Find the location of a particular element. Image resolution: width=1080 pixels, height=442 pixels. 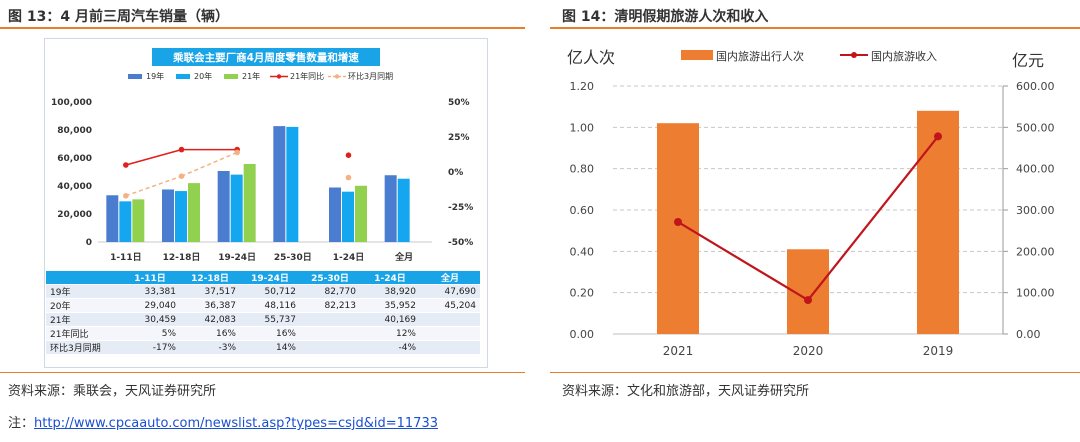

table-cell: 30,459 is located at coordinates (150, 319).